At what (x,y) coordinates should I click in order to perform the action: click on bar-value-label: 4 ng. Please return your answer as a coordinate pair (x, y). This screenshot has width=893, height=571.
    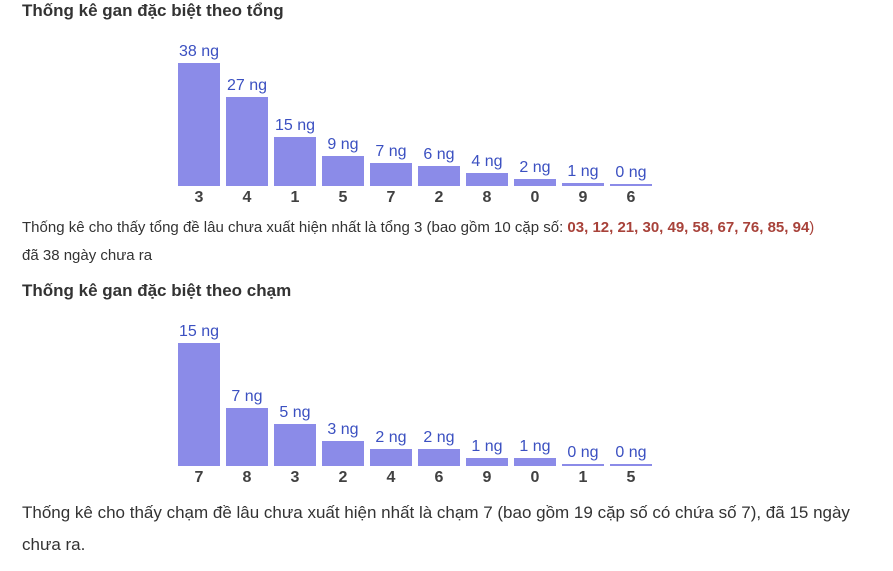
    Looking at the image, I should click on (487, 161).